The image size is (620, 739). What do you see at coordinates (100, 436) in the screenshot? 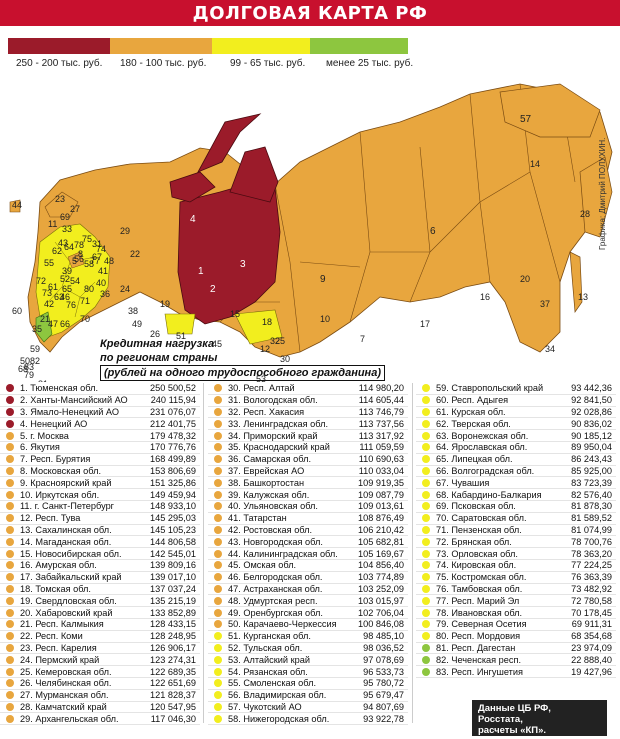
I see `table-row: 5. г. Москва 179 478,32` at bounding box center [100, 436].